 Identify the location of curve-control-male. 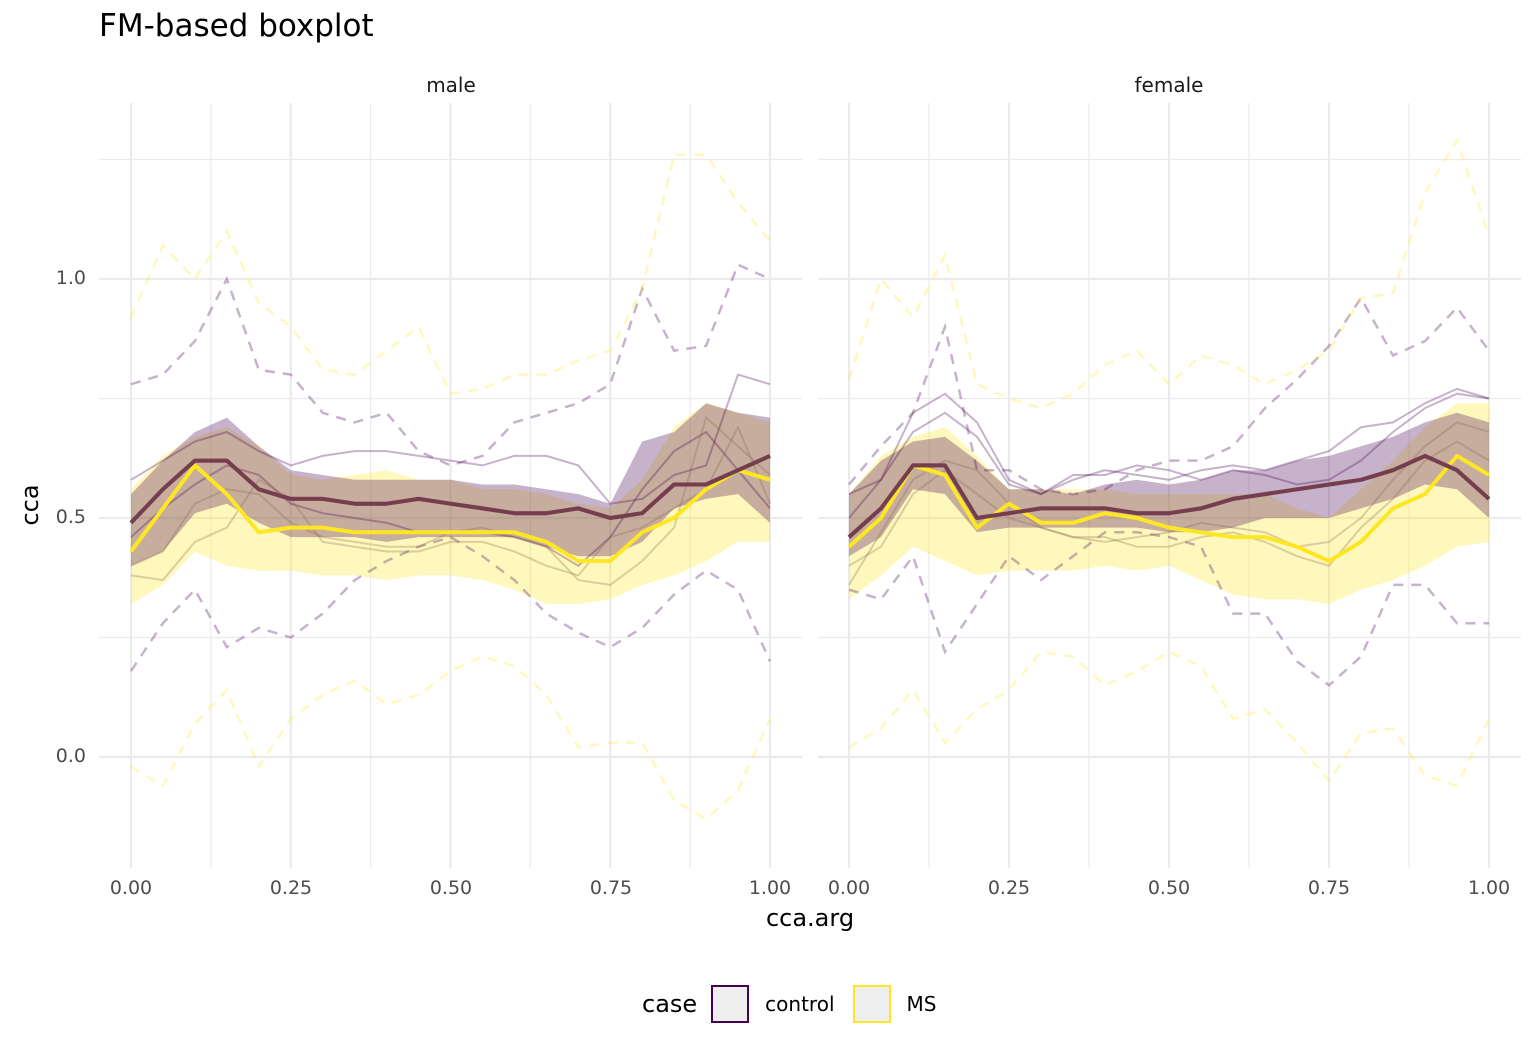
(450, 439).